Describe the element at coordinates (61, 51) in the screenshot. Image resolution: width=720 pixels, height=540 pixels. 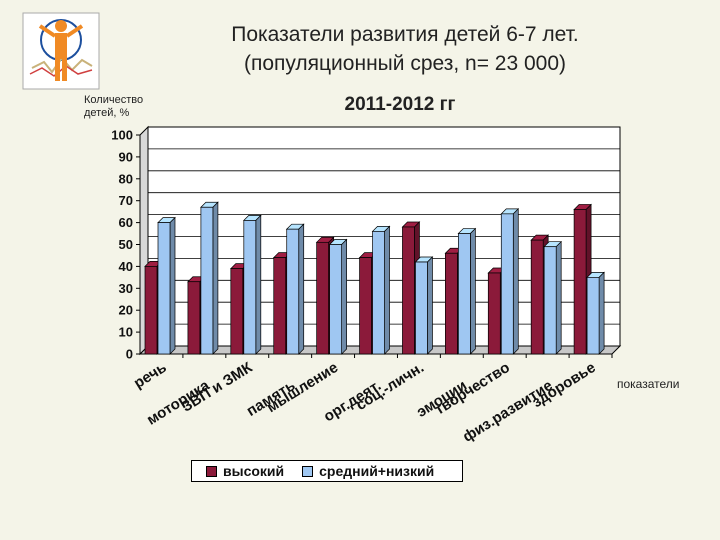
I see `logo-image` at that location.